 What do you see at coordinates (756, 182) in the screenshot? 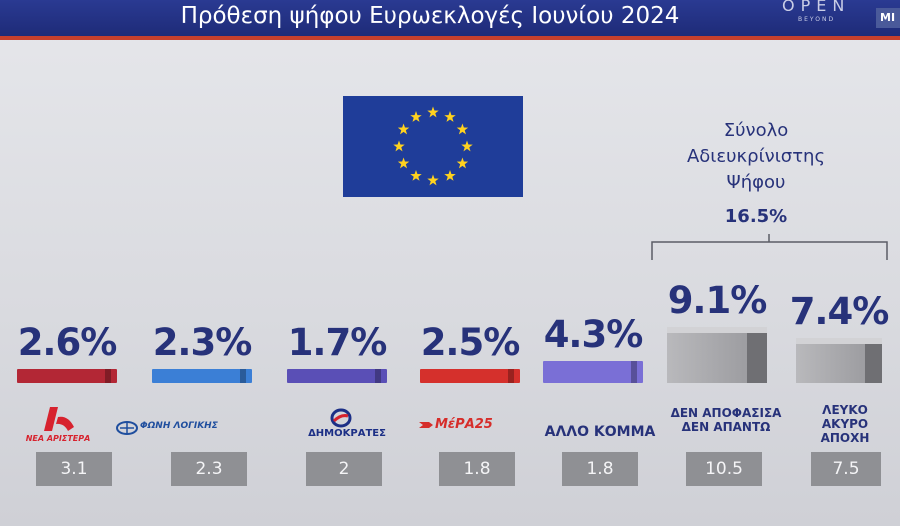
I see `undecided-title-line: Ψήφου` at bounding box center [756, 182].